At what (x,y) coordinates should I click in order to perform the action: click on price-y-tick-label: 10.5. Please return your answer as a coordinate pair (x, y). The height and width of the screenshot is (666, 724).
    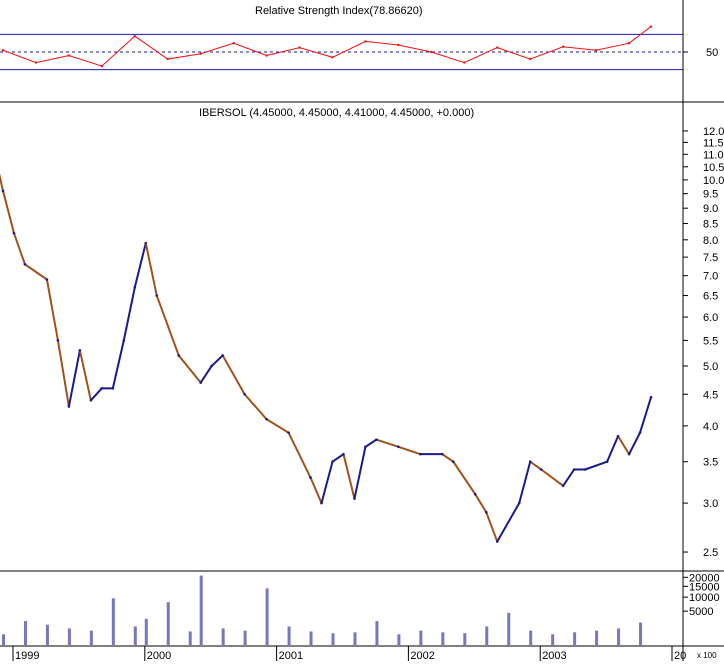
    Looking at the image, I should click on (713, 168).